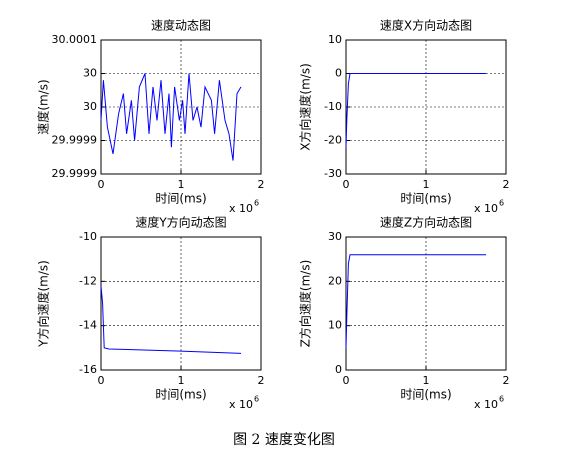  What do you see at coordinates (88, 325) in the screenshot?
I see `y-tick-label: -14` at bounding box center [88, 325].